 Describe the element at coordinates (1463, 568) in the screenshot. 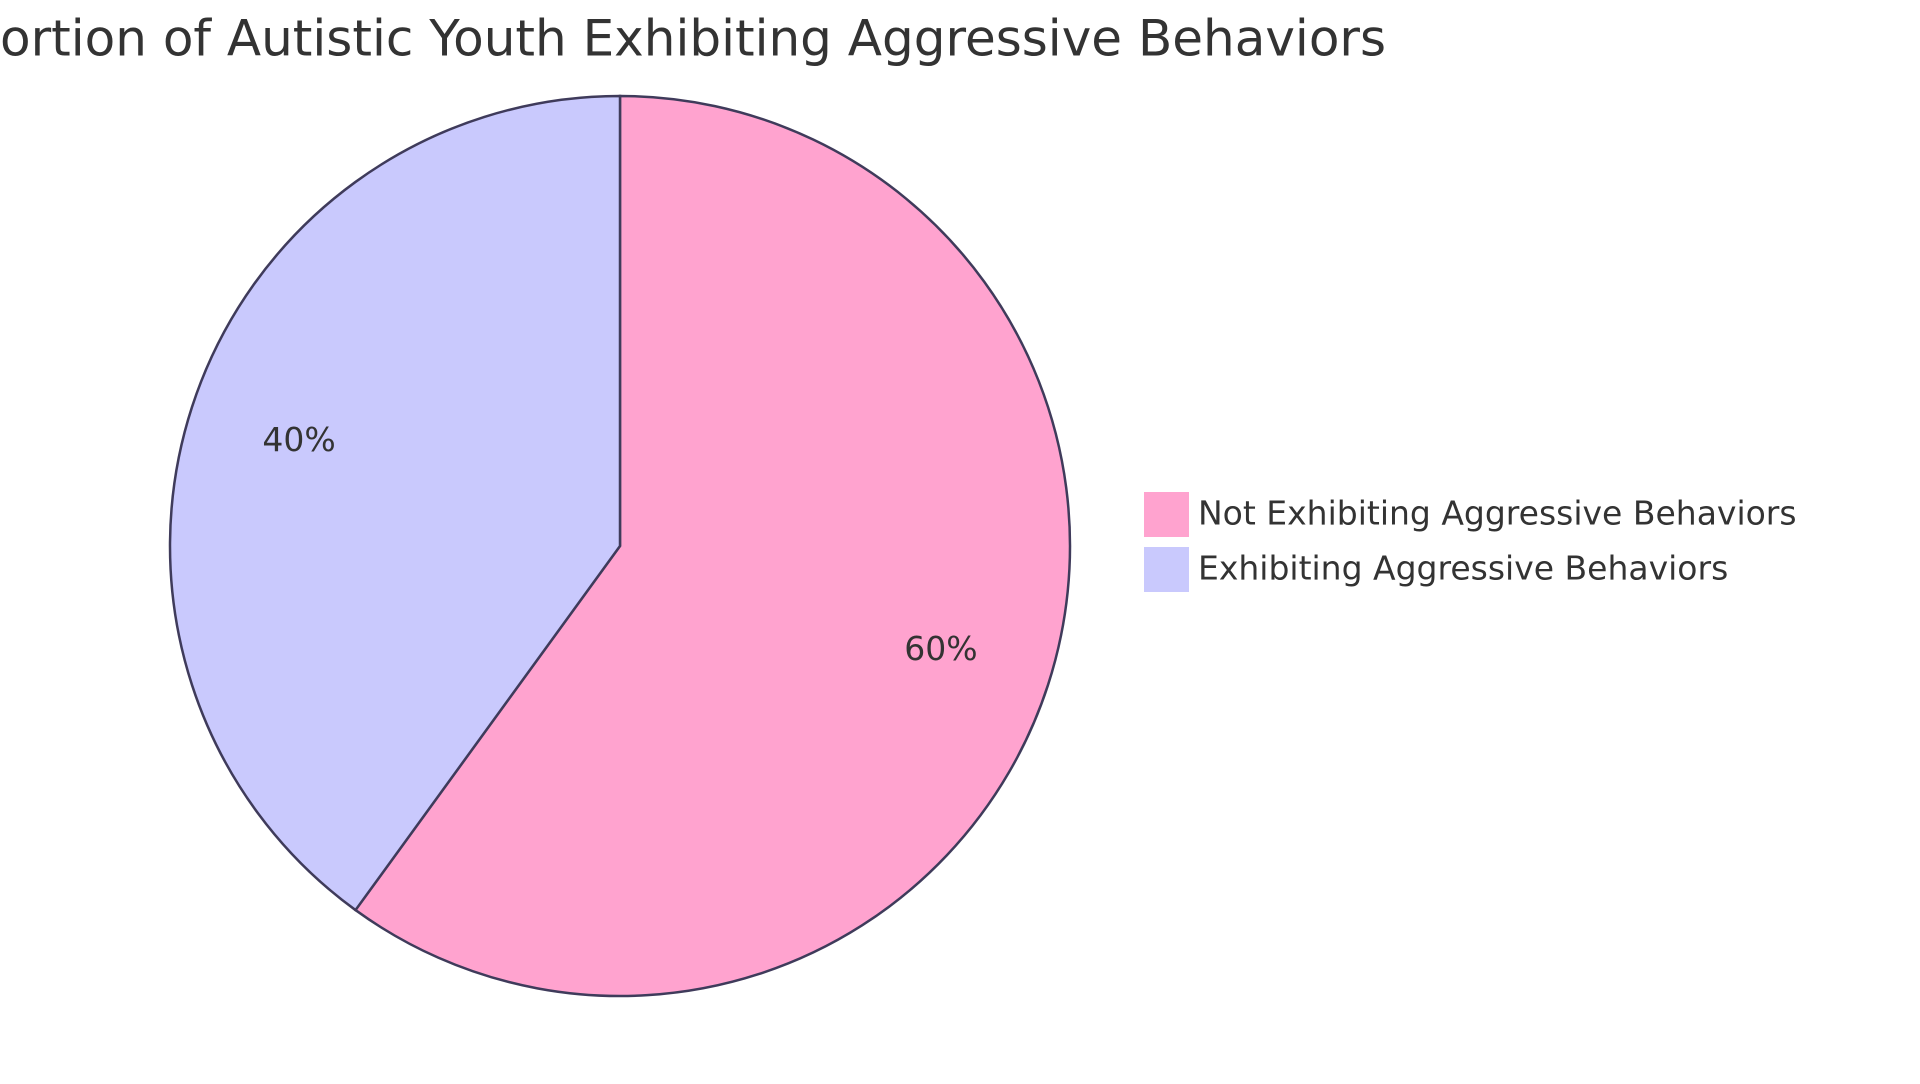

I see `legend-label: Exhibiting Aggressive Behaviors` at that location.